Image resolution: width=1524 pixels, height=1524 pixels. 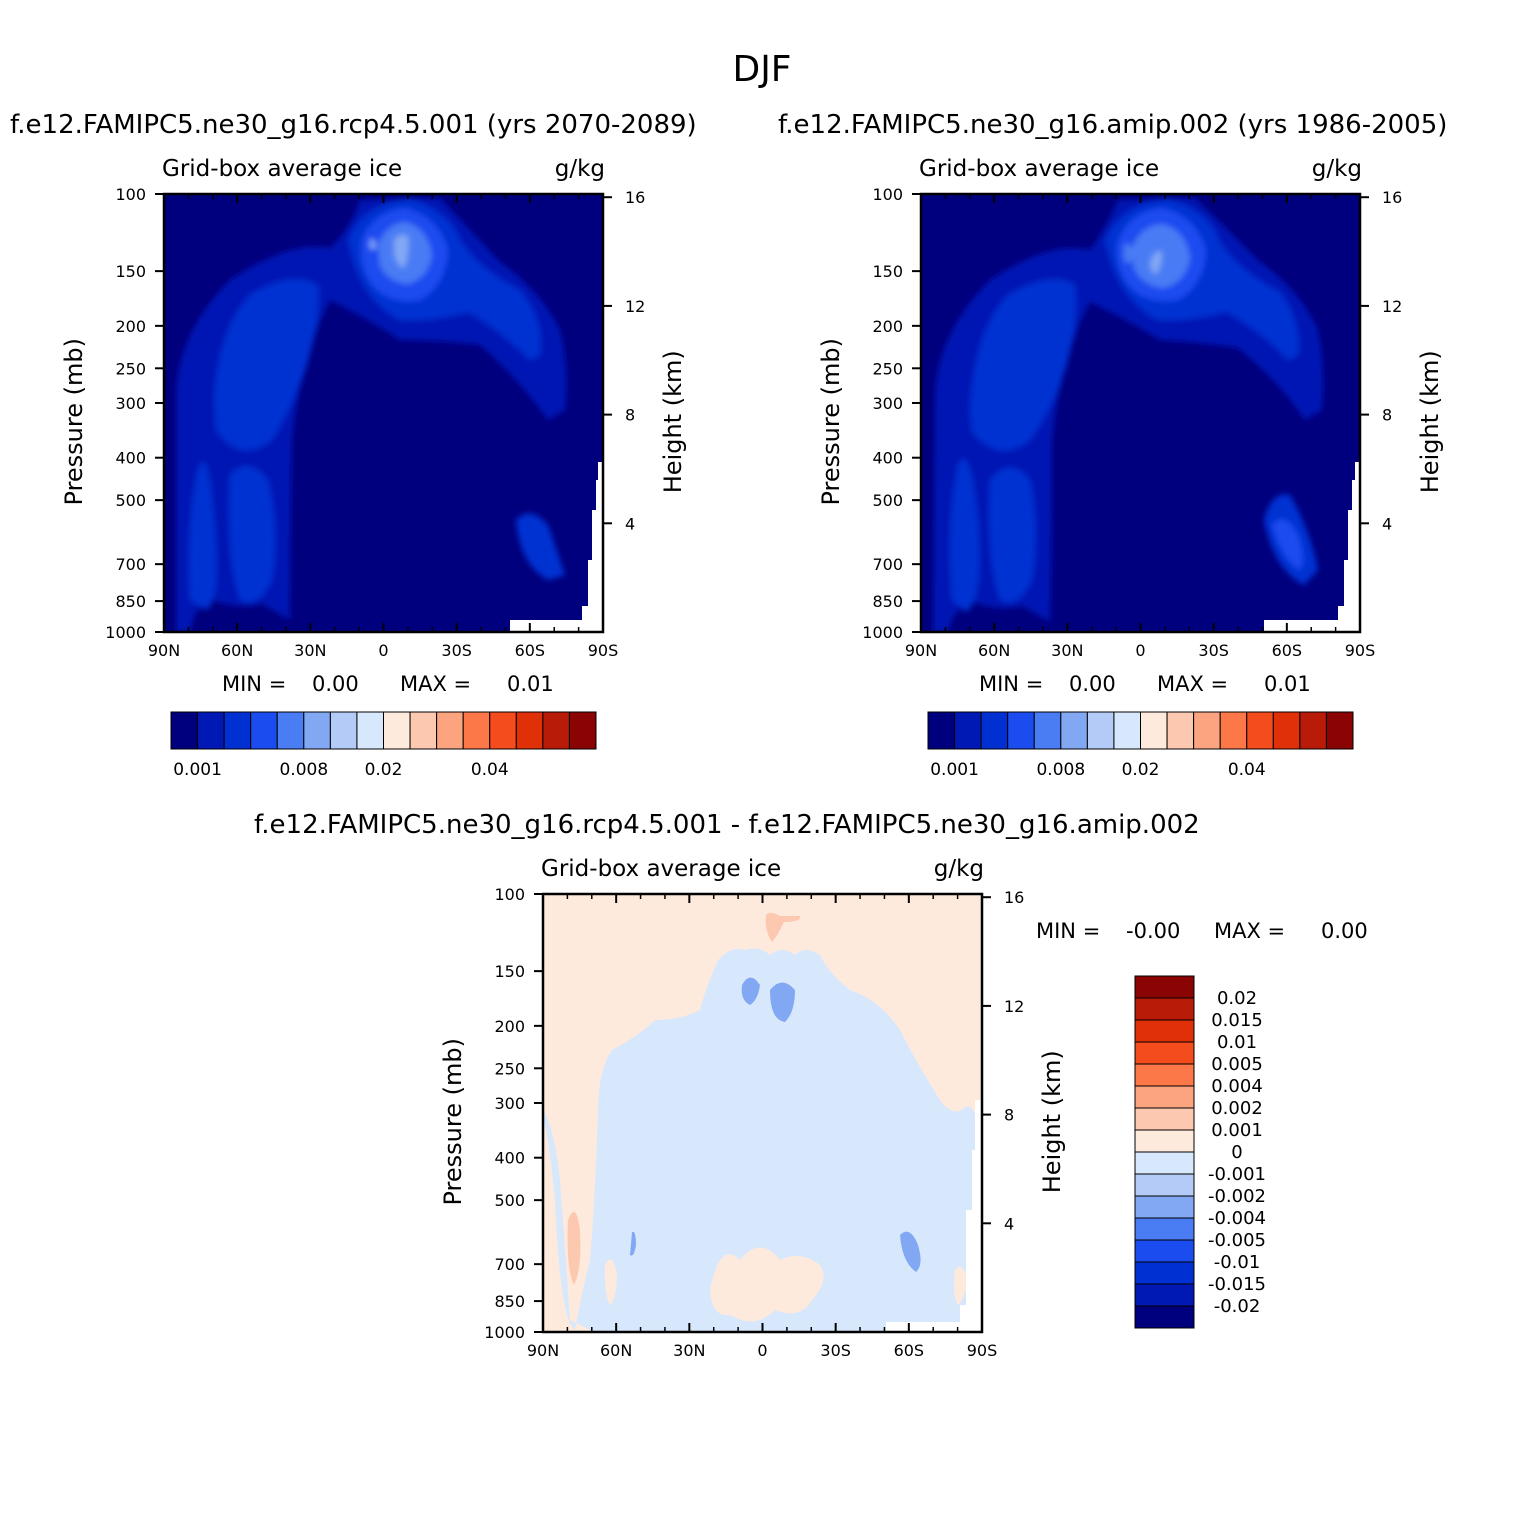 What do you see at coordinates (383, 413) in the screenshot?
I see `field-case` at bounding box center [383, 413].